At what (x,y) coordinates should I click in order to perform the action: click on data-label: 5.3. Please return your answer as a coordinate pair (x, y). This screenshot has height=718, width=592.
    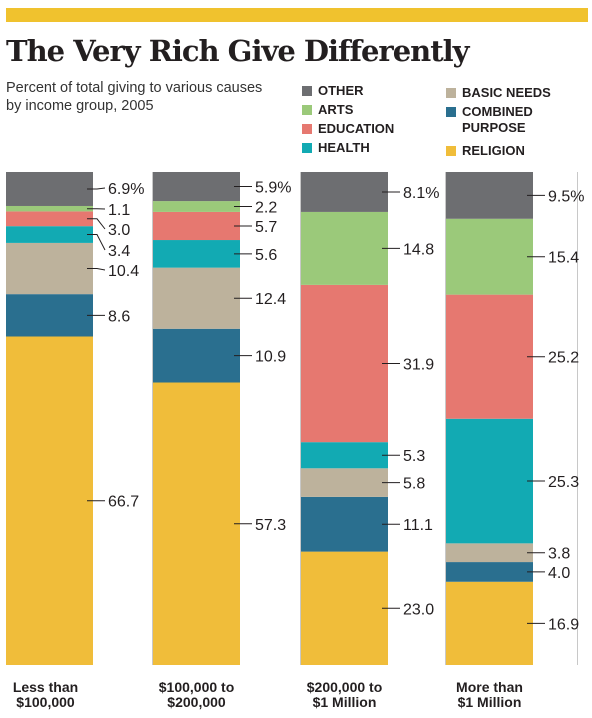
    Looking at the image, I should click on (414, 456).